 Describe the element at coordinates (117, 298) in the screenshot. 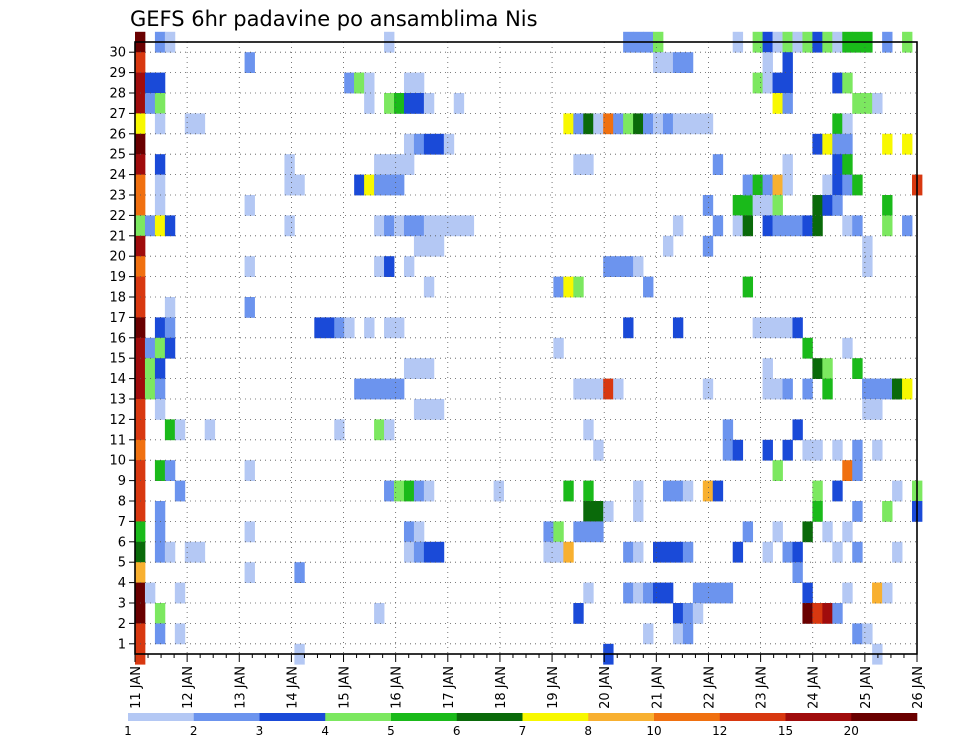

I see `y-tick-label: 18` at that location.